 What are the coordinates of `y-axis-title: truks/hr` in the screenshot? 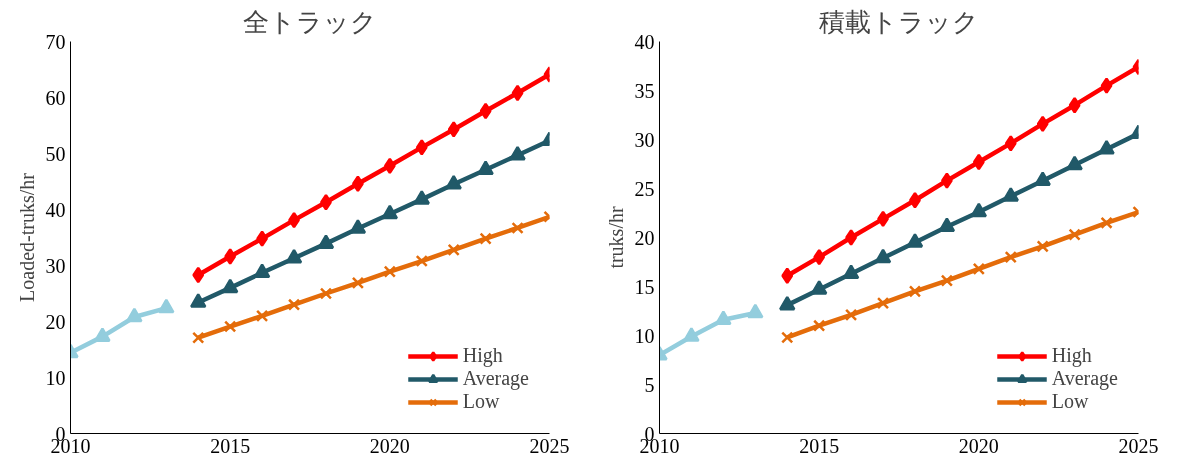 It's located at (615, 237).